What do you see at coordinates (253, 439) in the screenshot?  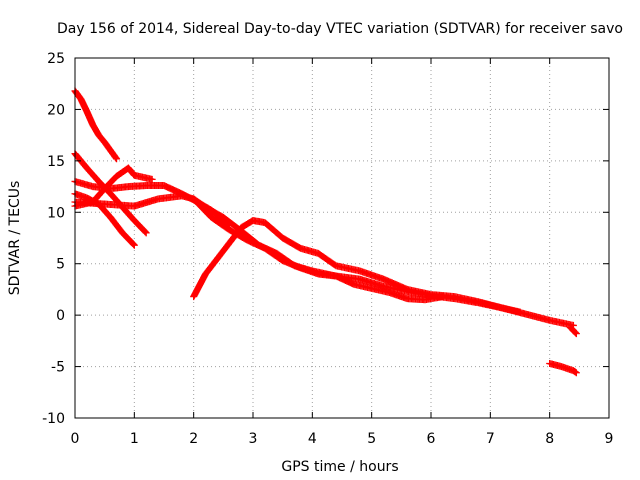 I see `x-tick-label: 3` at bounding box center [253, 439].